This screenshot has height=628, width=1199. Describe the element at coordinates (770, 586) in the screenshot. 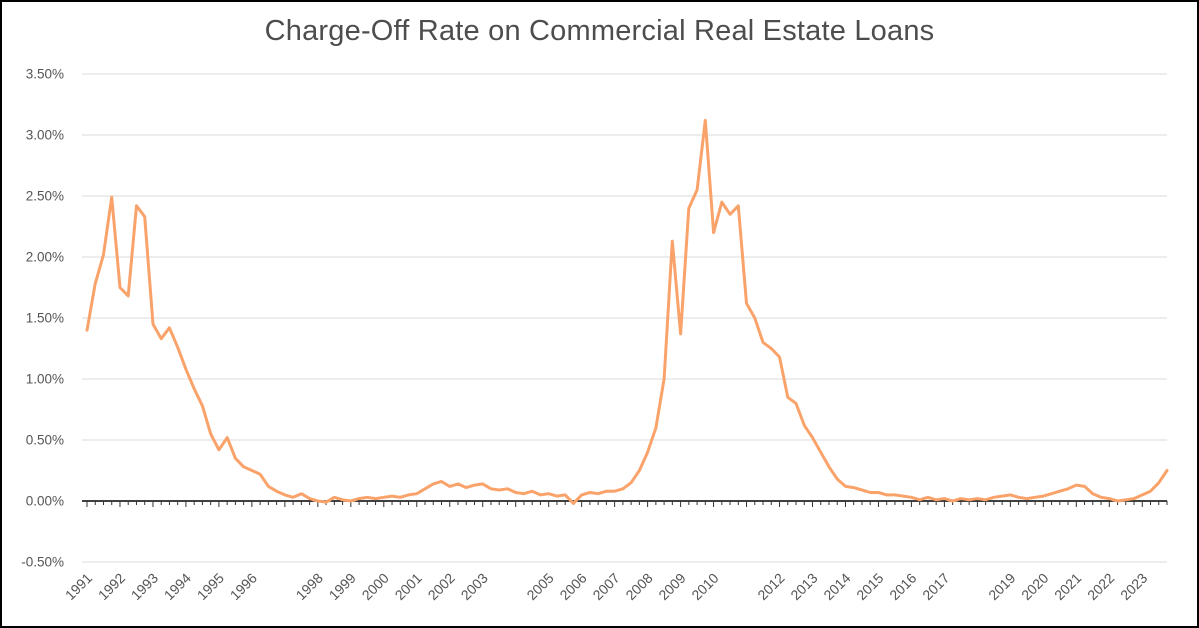

I see `x-axis-label: 2012` at that location.